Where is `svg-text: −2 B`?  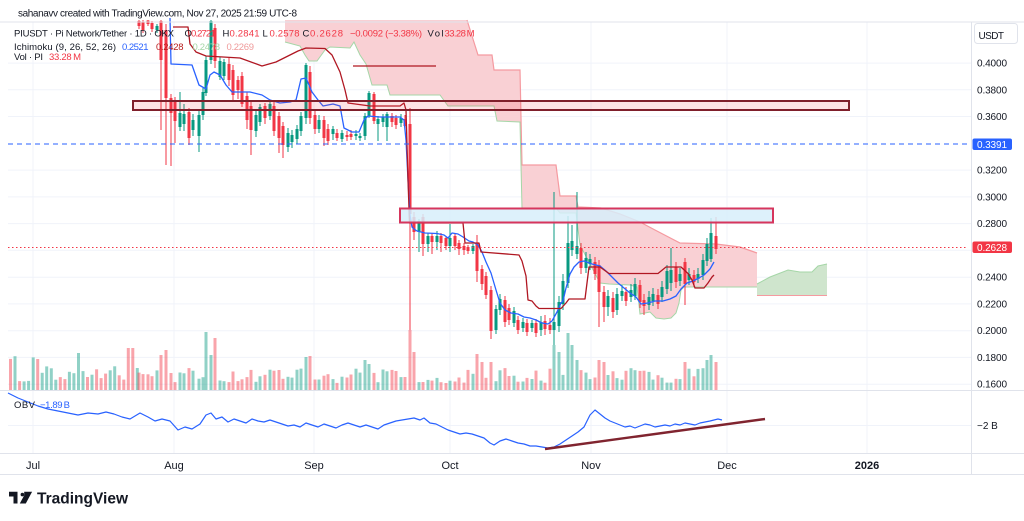
svg-text: −2 B is located at coordinates (987, 426).